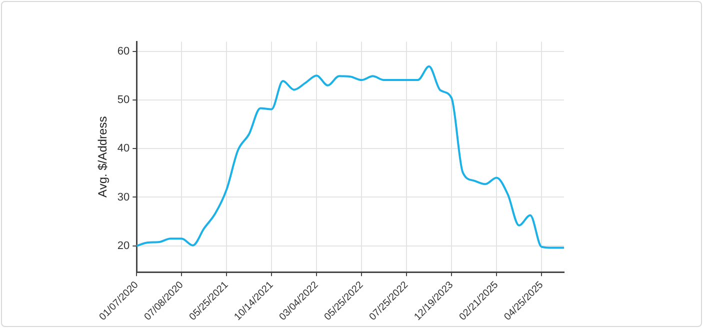 The height and width of the screenshot is (328, 703). Describe the element at coordinates (123, 51) in the screenshot. I see `y-tick-label: 60` at that location.